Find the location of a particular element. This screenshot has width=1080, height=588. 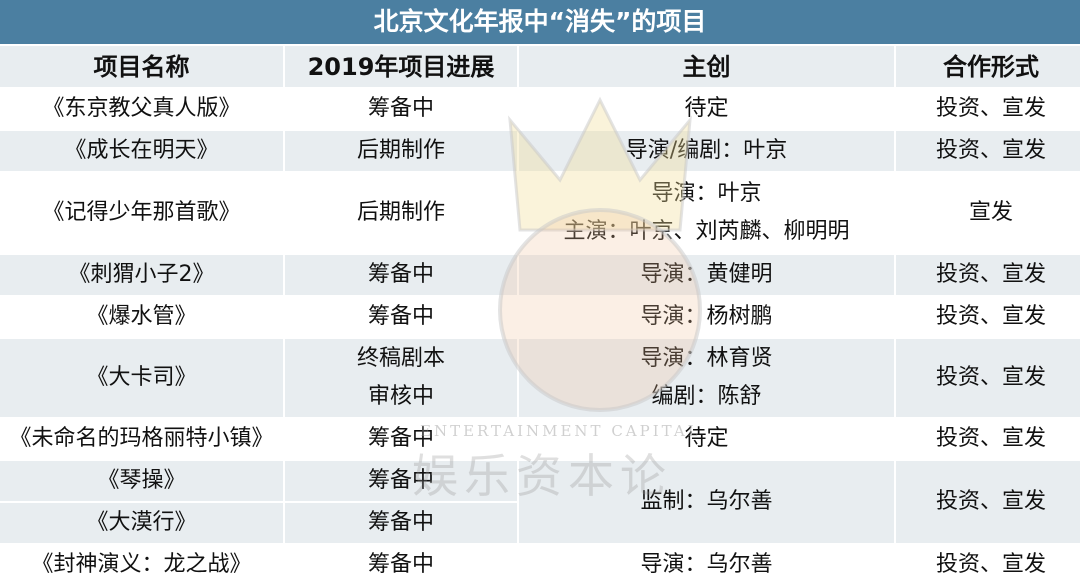

progress-line: 审核中 is located at coordinates (400, 396).